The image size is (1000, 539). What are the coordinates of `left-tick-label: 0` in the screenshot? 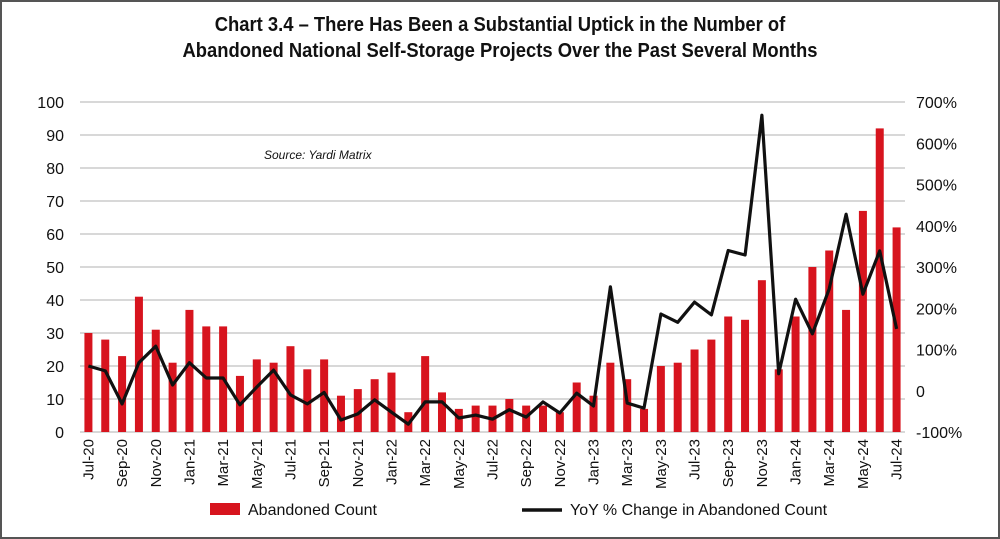 It's located at (59, 433).